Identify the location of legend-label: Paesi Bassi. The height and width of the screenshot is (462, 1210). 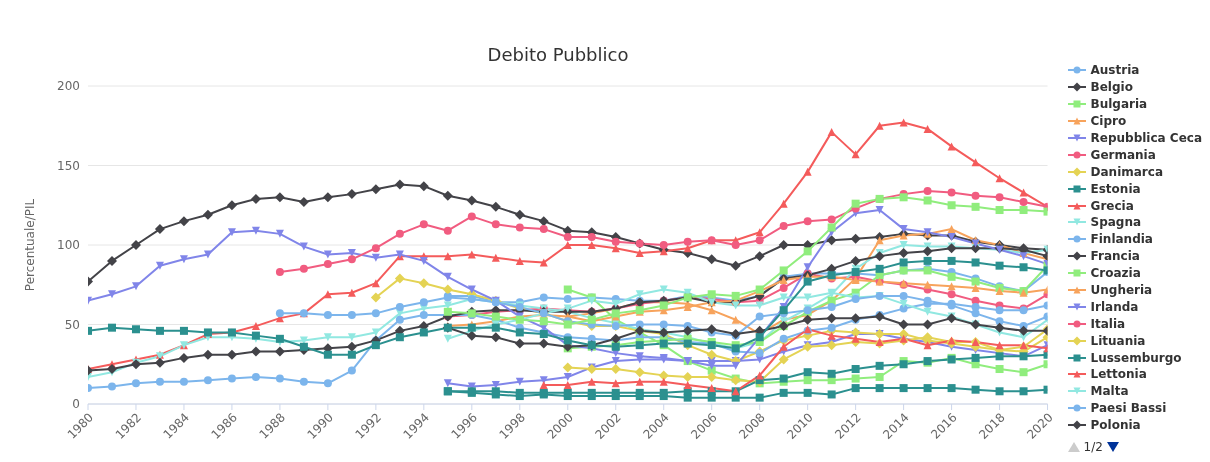
(1128, 408).